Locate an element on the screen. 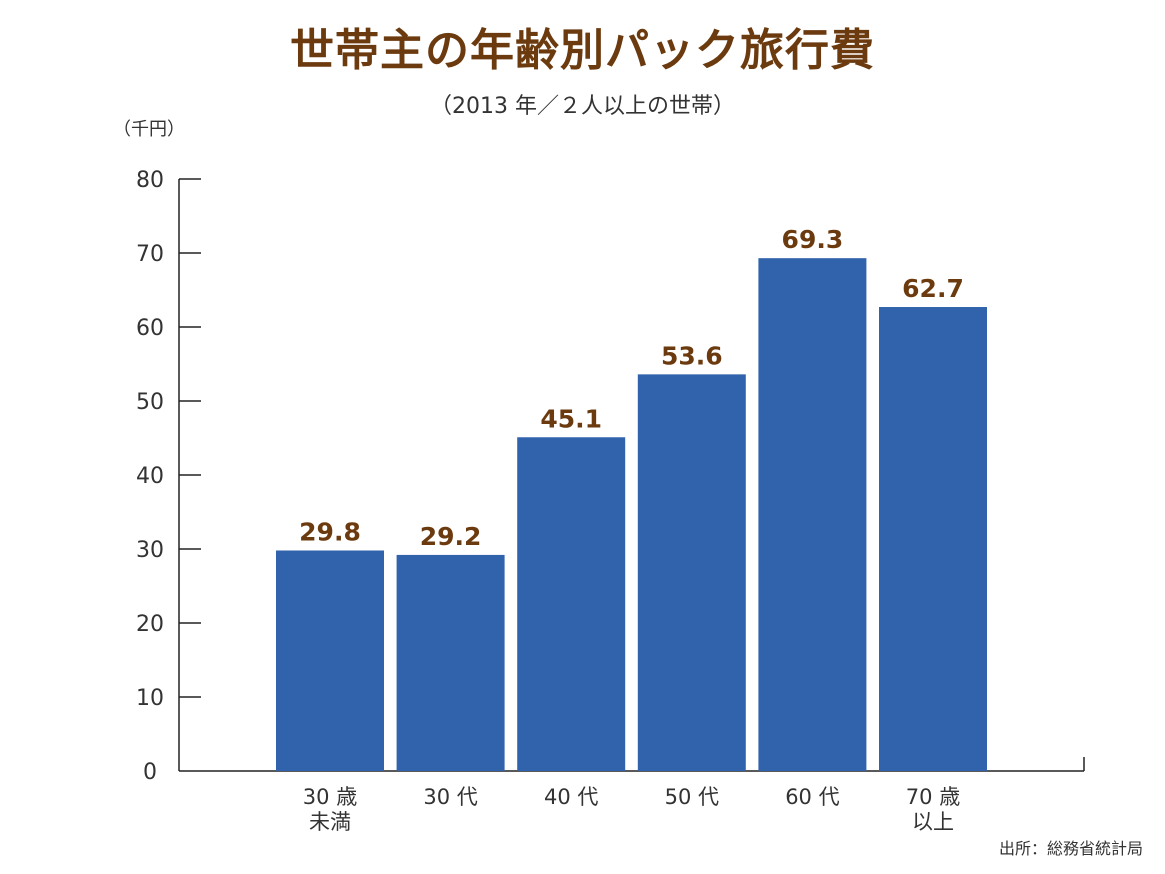 The image size is (1165, 874). x-category-label: 以上 is located at coordinates (933, 822).